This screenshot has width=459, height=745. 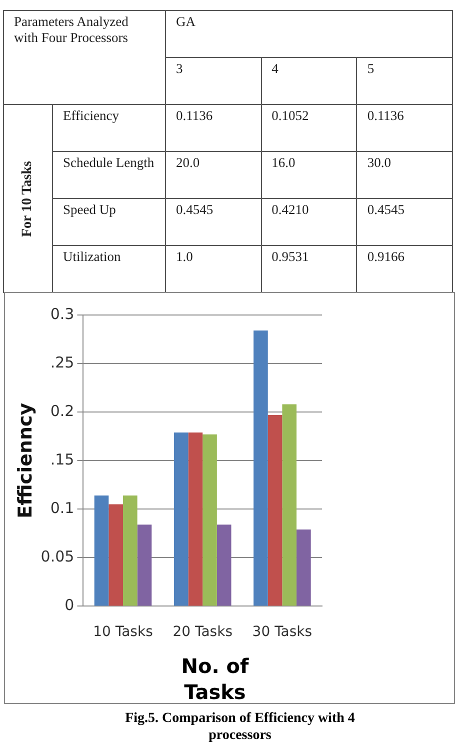 What do you see at coordinates (214, 269) in the screenshot?
I see `data-label: 1.0` at bounding box center [214, 269].